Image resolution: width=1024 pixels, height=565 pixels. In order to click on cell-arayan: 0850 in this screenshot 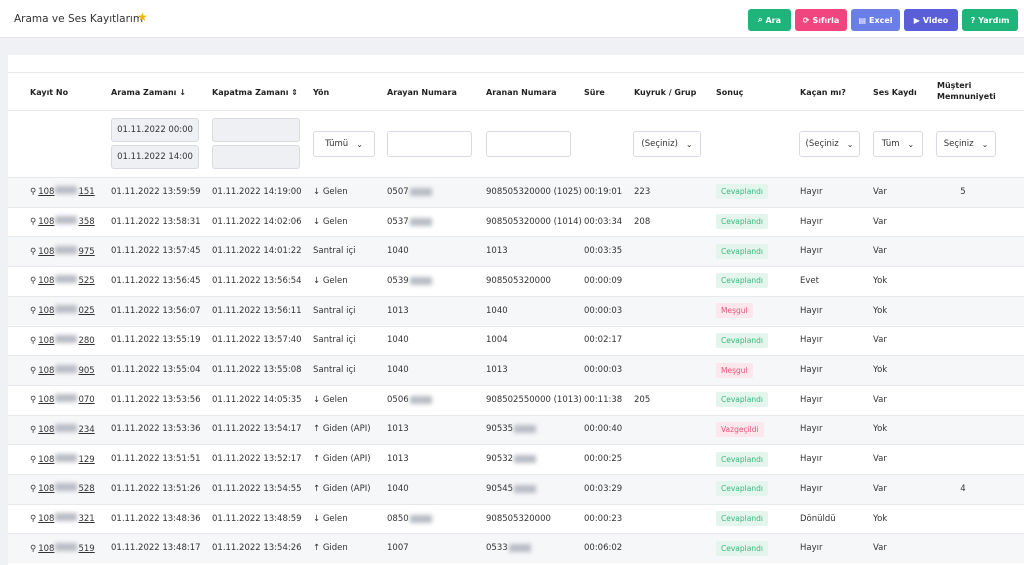, I will do `click(410, 519)`.